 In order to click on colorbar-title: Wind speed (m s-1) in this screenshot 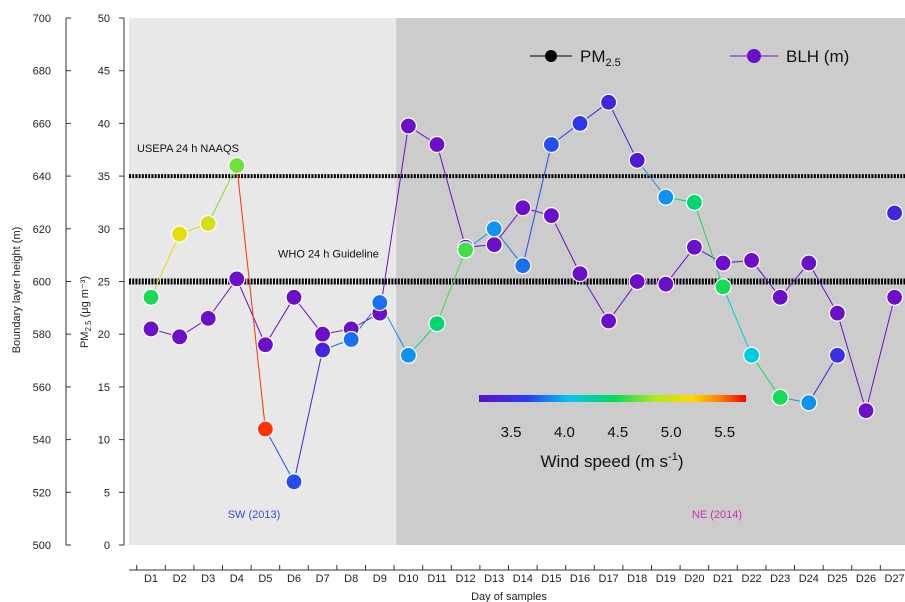, I will do `click(612, 461)`.